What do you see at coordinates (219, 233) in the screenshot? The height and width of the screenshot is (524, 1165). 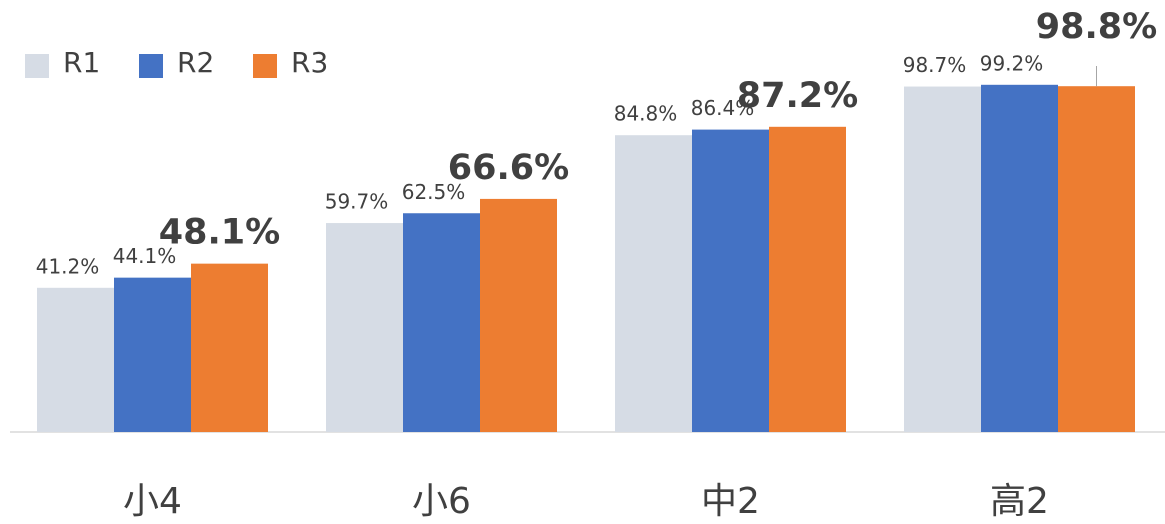 I see `value-label: 48.1%` at bounding box center [219, 233].